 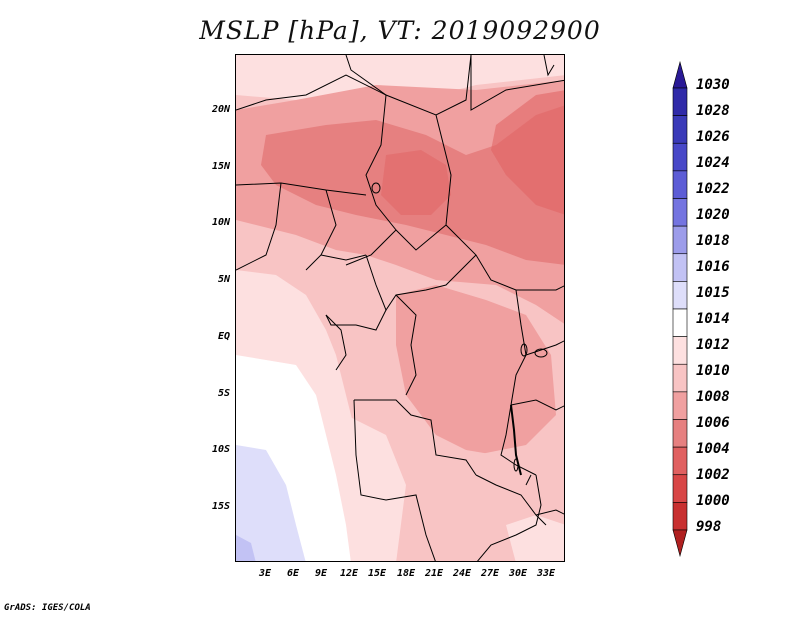 What do you see at coordinates (518, 573) in the screenshot?
I see `lon-label-30e: 30E` at bounding box center [518, 573].